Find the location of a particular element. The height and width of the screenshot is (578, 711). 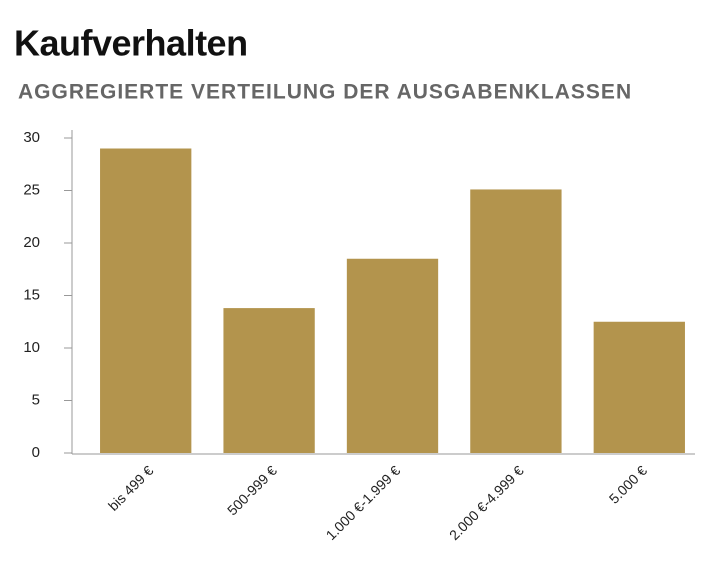

y-tick-label: 30 is located at coordinates (31, 137).